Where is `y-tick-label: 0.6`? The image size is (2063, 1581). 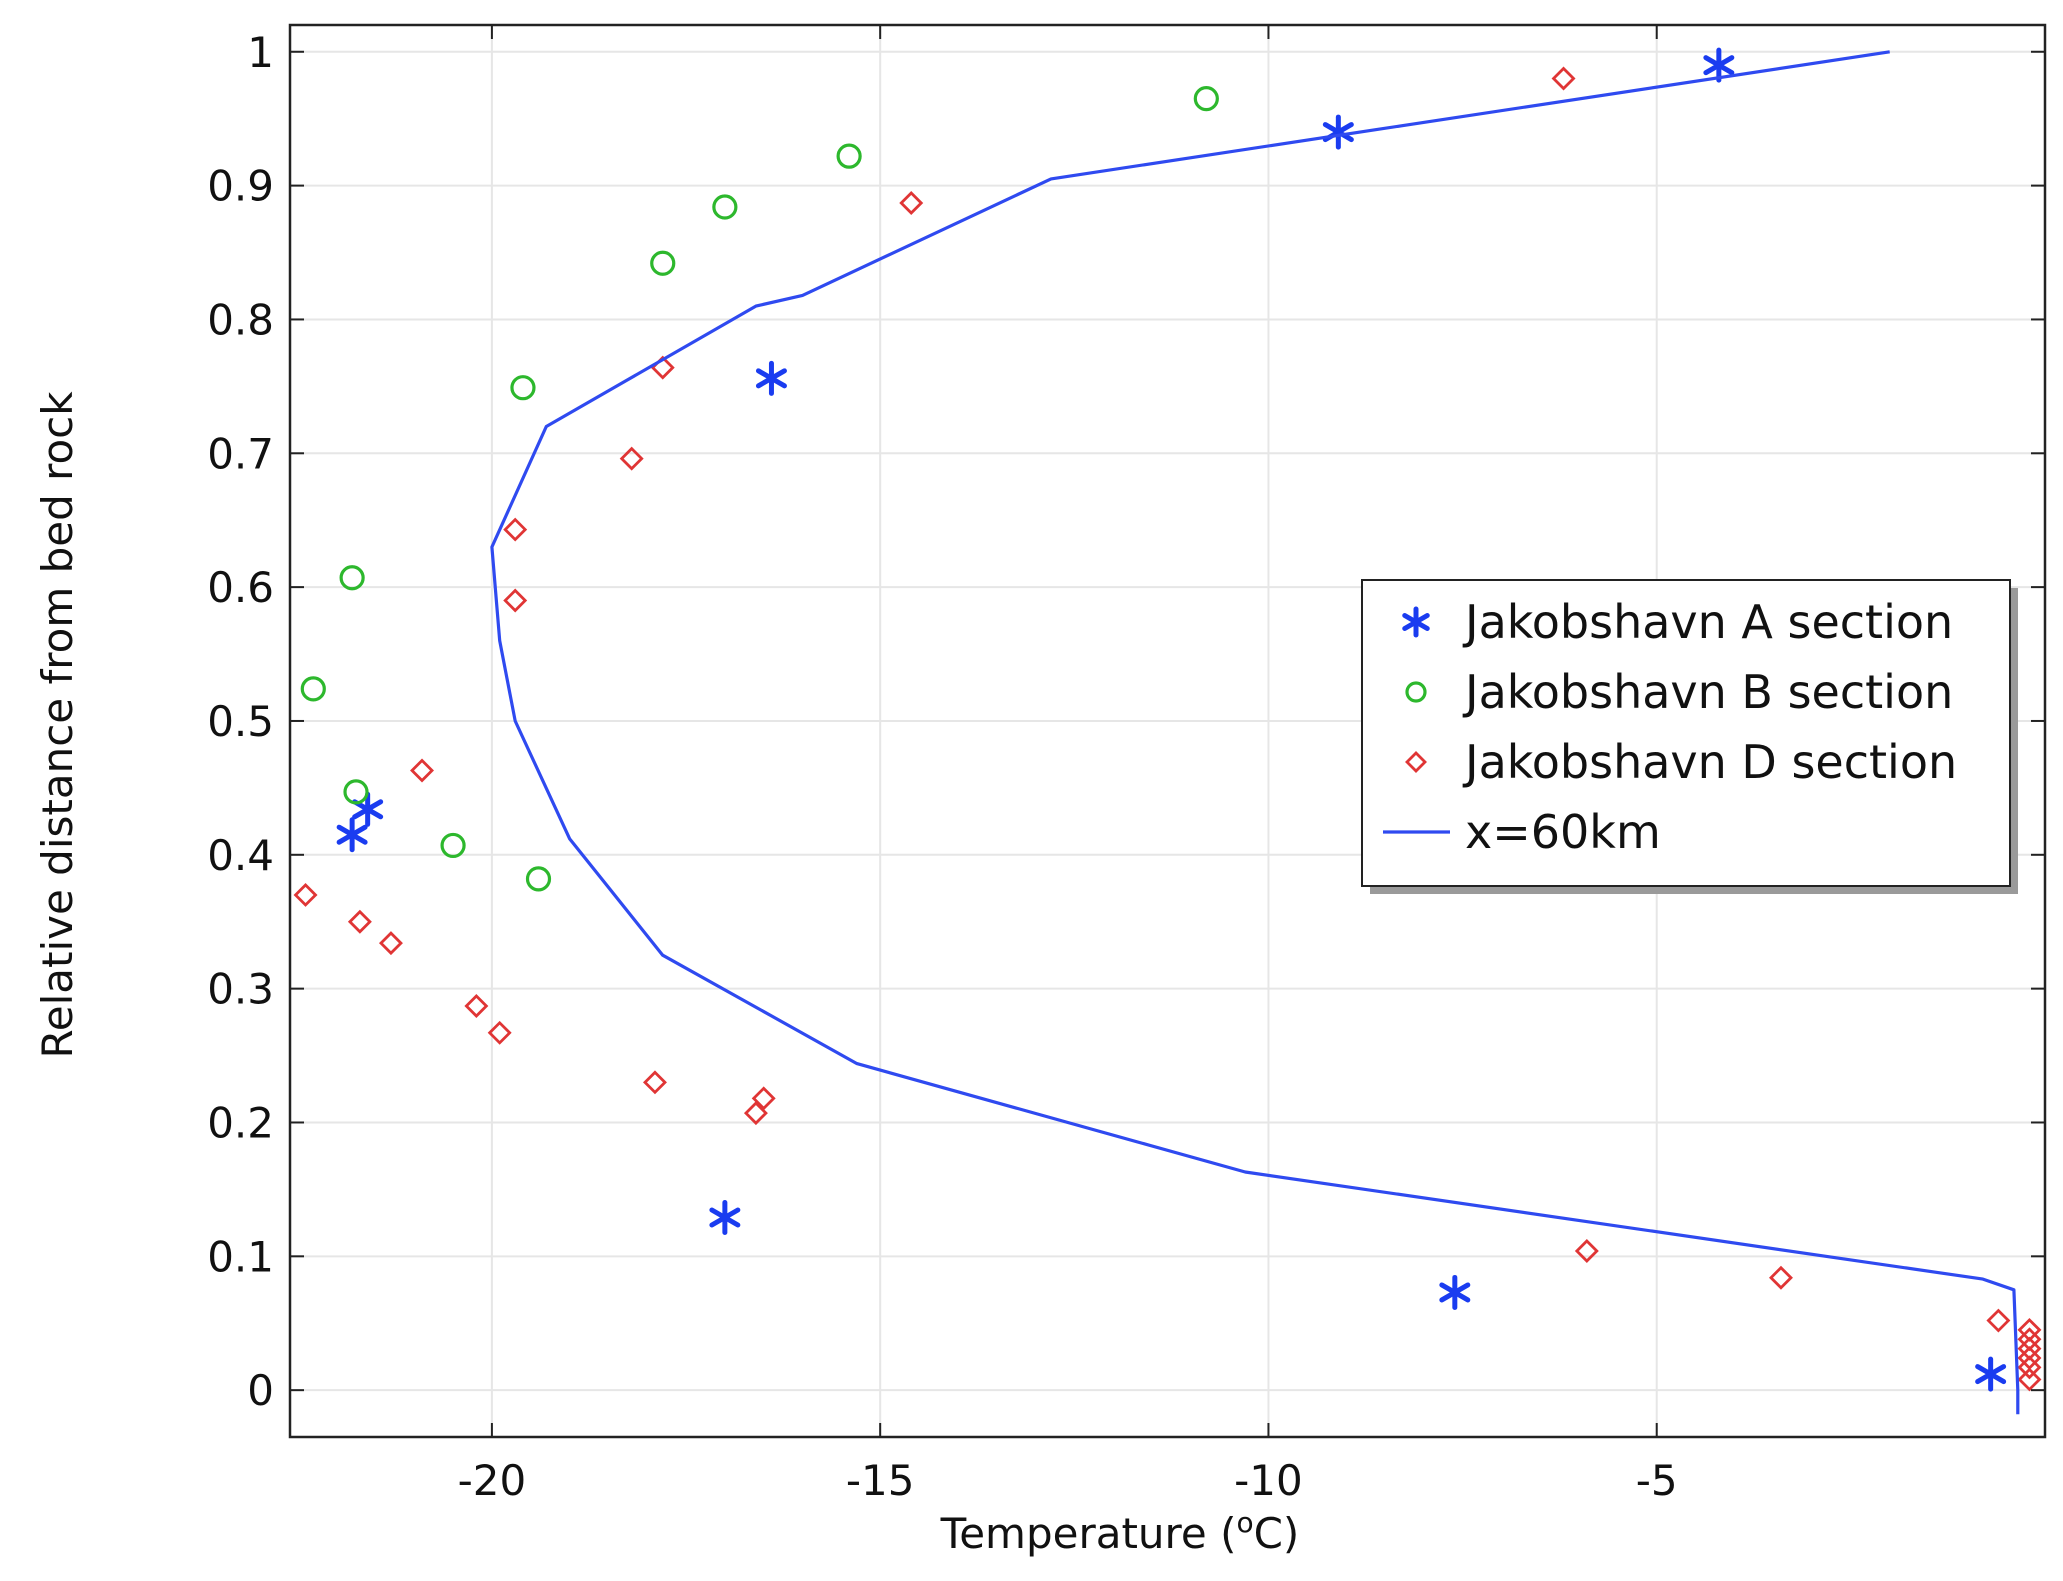 y-tick-label: 0.6 is located at coordinates (240, 587).